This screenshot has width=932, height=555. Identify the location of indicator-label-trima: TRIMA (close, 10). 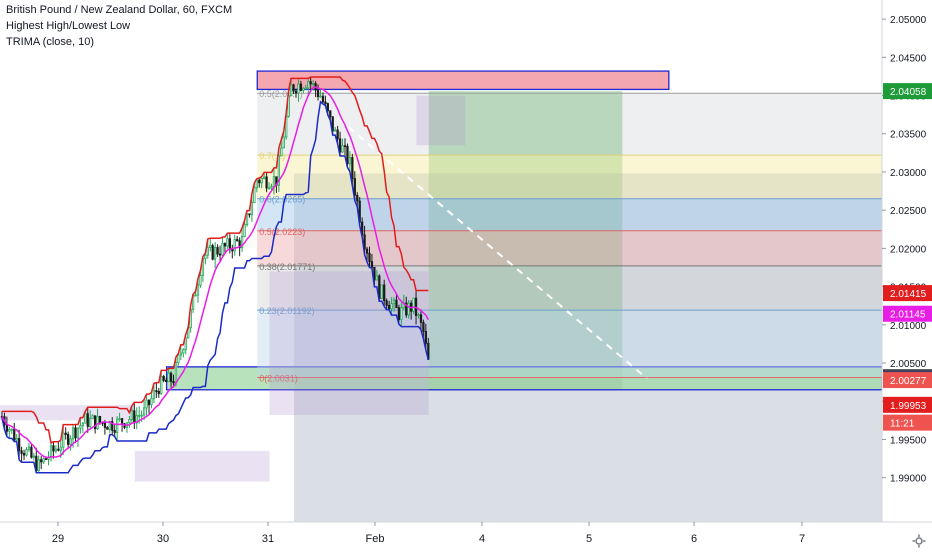
(50, 42).